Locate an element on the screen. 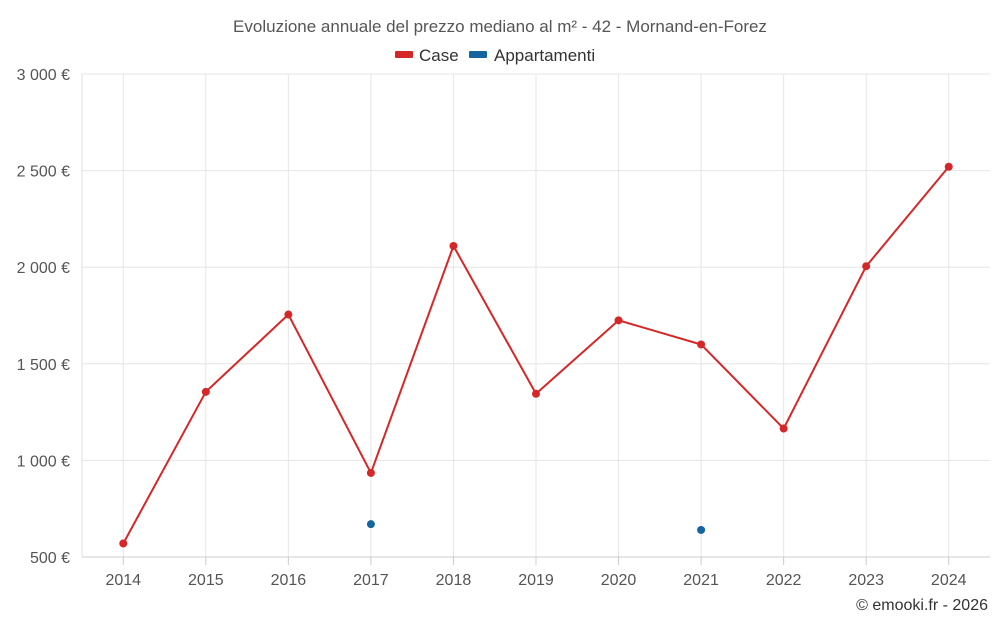 Image resolution: width=1000 pixels, height=625 pixels. y-tick-label: 500 € is located at coordinates (50, 558).